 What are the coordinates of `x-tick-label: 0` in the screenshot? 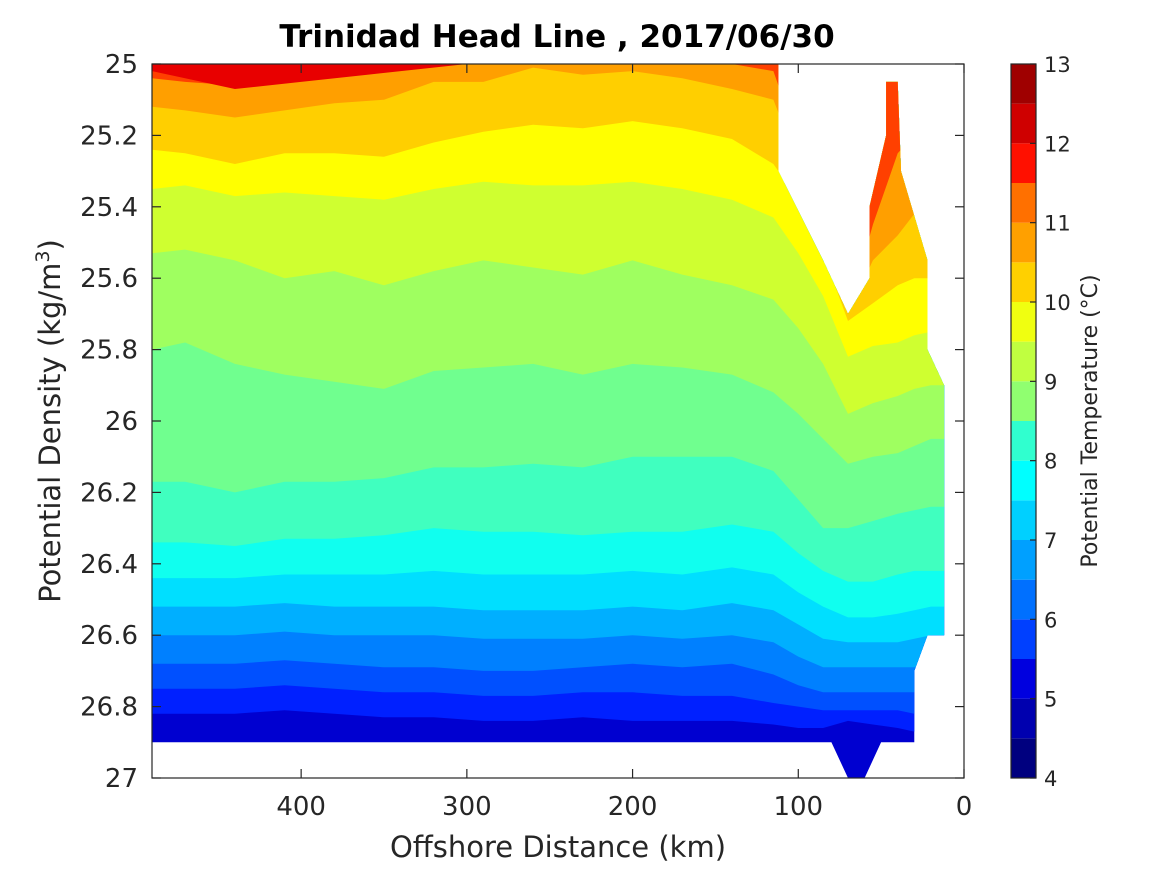 It's located at (964, 807).